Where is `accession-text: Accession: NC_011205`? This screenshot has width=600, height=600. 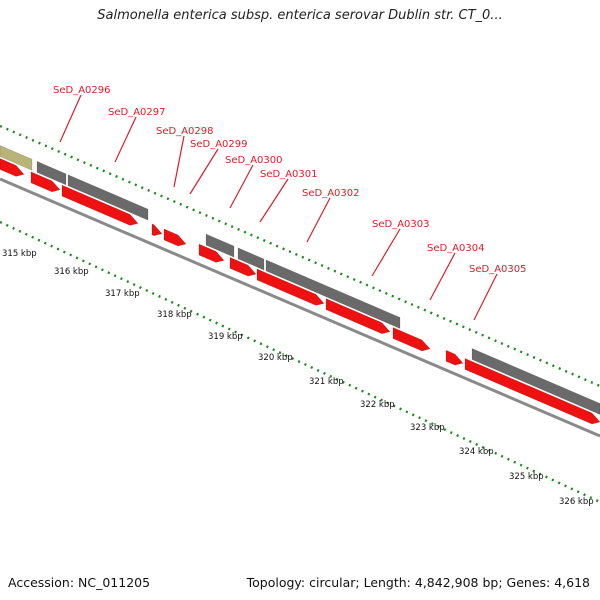 accession-text: Accession: NC_011205 is located at coordinates (79, 582).